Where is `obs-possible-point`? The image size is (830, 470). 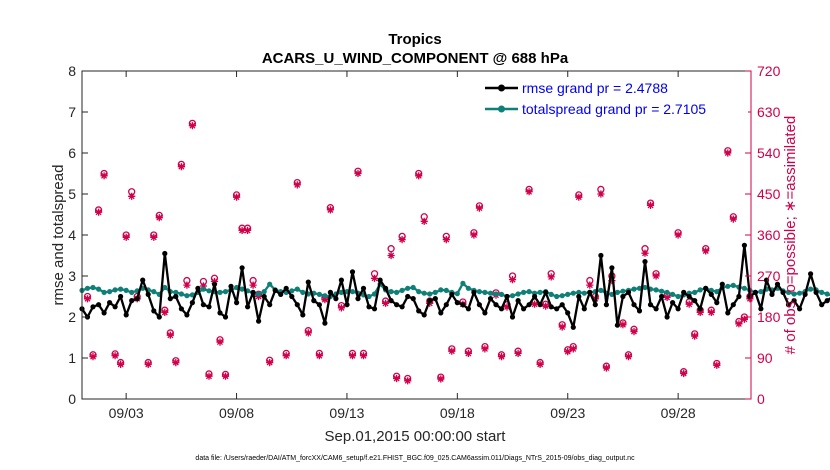
obs-possible-point is located at coordinates (391, 249).